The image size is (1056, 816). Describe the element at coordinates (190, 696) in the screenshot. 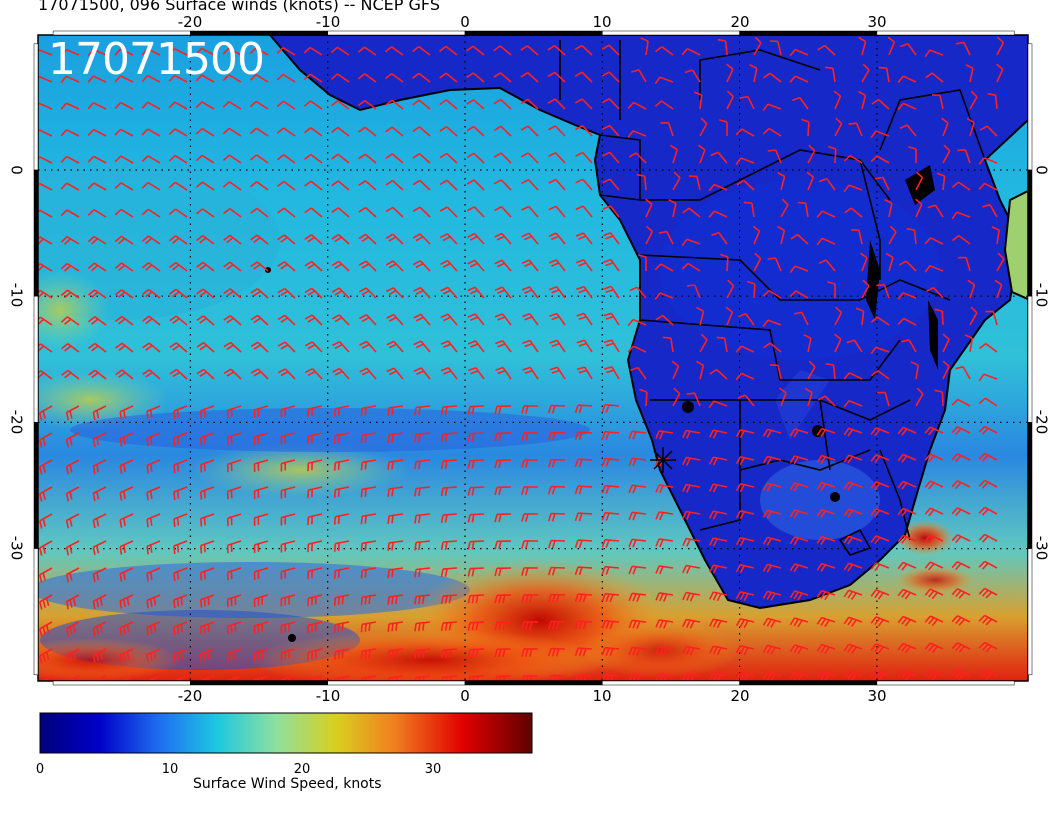

I see `lon-label-bottom: -20` at that location.